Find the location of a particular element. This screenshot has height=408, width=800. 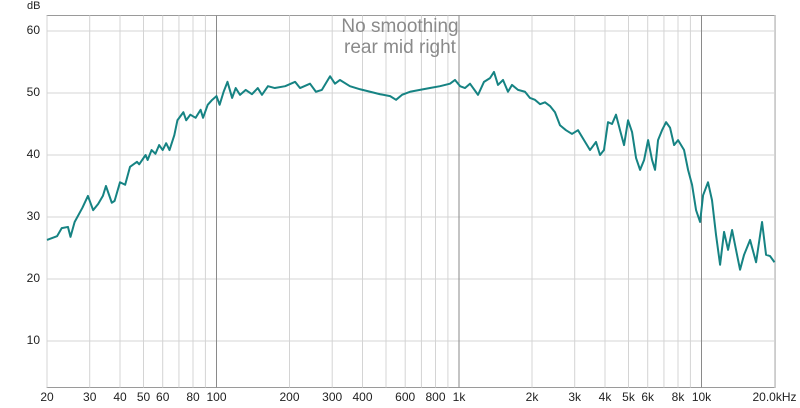

chart-subtitle: rear mid right is located at coordinates (400, 47).